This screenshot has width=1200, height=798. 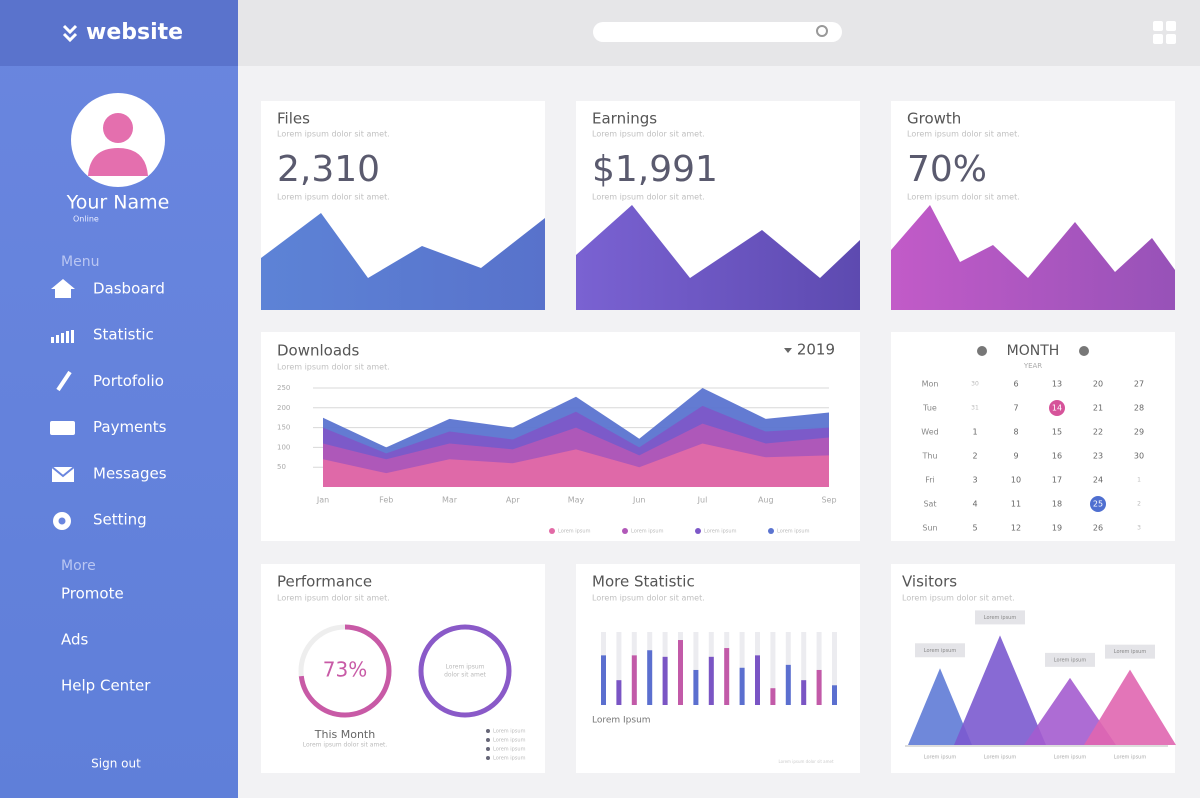 What do you see at coordinates (717, 32) in the screenshot?
I see `search-box` at bounding box center [717, 32].